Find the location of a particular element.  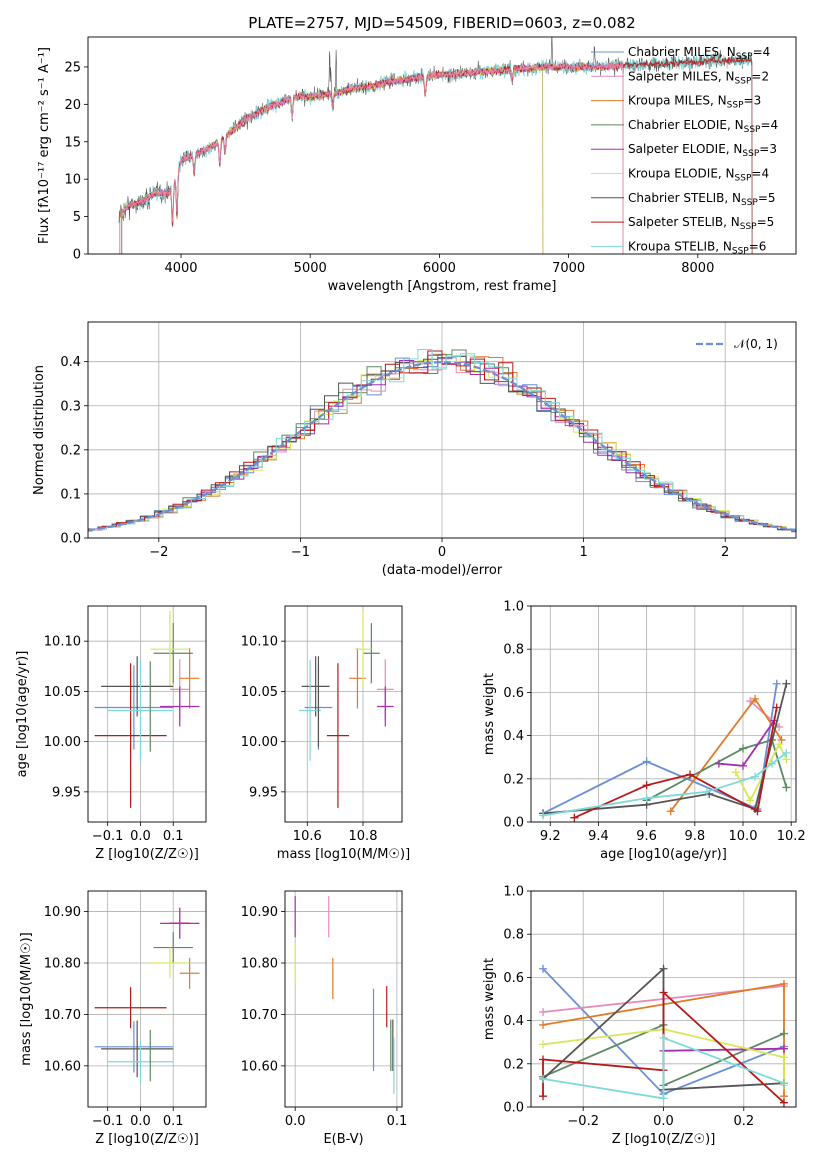

x-axis-label: mass [log10(M/M☉)] is located at coordinates (343, 854).